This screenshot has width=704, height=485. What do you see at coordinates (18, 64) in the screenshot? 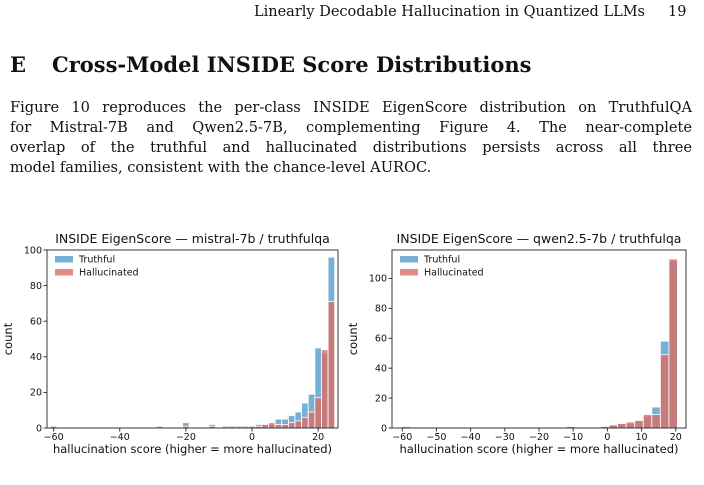
I see `section-number: E` at bounding box center [18, 64].